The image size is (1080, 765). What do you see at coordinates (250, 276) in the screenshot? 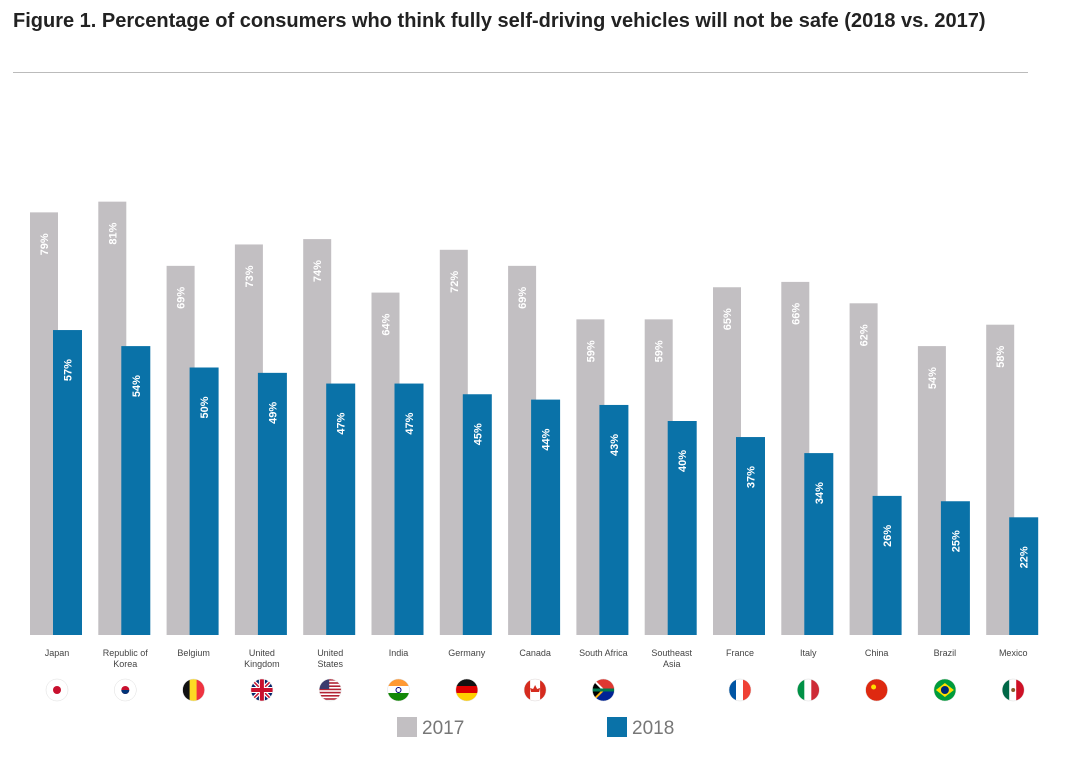
I see `data-label: 73%` at bounding box center [250, 276].